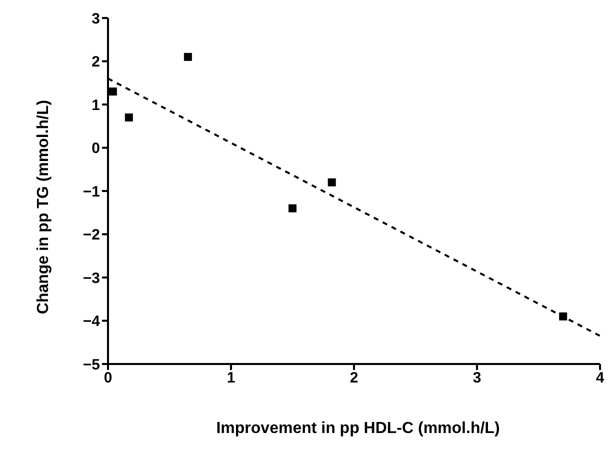 This screenshot has height=461, width=609. Describe the element at coordinates (477, 378) in the screenshot. I see `x-tick-label: 3` at that location.